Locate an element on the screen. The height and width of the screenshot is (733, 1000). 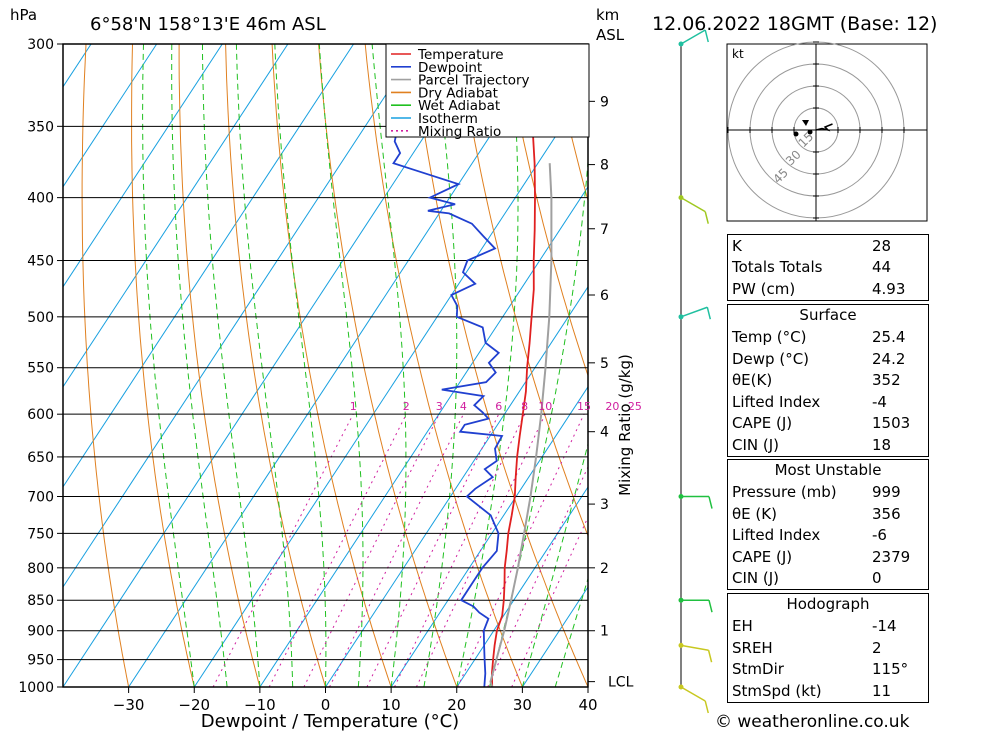
x-axis-title: Dewpoint / Temperature (°C) is located at coordinates (330, 721).